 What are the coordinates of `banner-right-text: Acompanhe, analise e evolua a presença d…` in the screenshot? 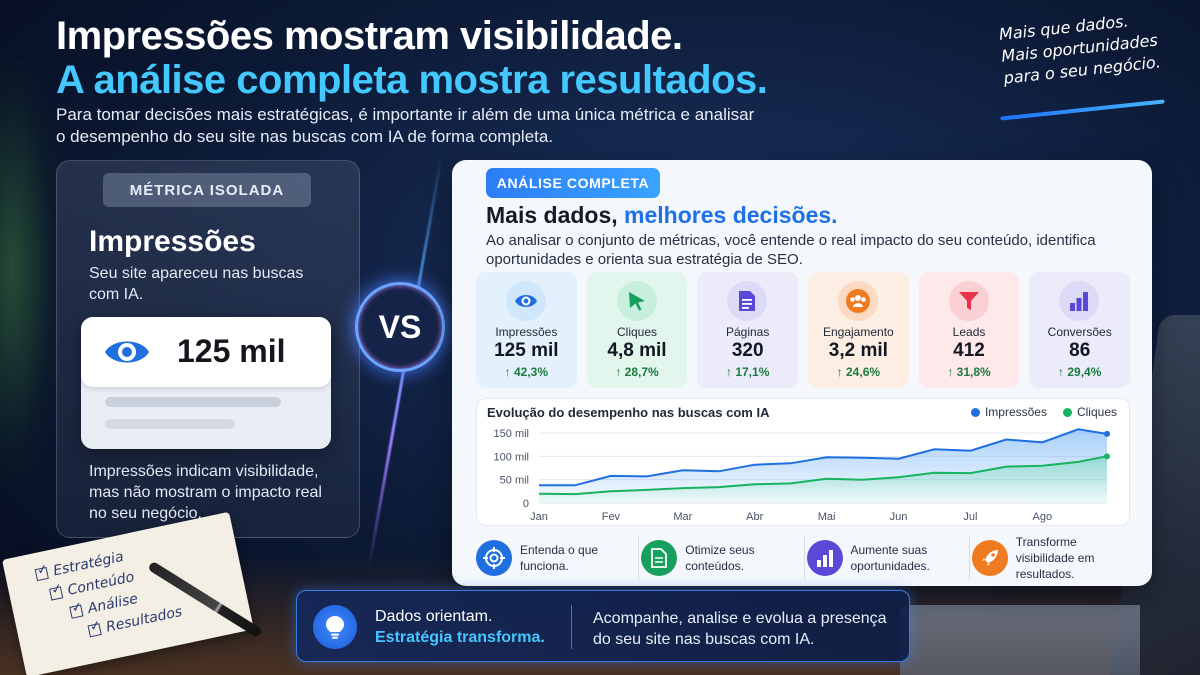 It's located at (740, 629).